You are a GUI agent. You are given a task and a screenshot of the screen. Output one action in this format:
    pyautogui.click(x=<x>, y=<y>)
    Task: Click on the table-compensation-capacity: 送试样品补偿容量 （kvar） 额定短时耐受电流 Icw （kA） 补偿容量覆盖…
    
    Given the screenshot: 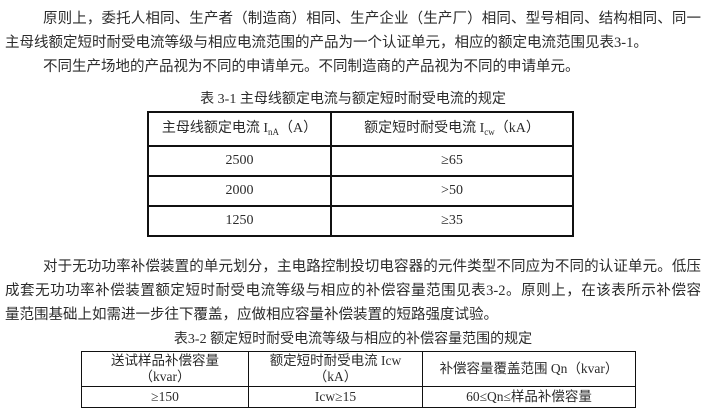 What is the action you would take?
    pyautogui.click(x=358, y=379)
    